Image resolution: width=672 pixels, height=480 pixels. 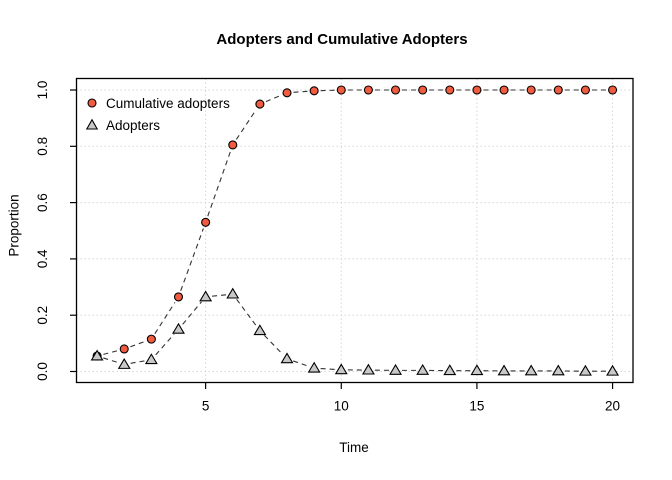 I want to click on legend-circle-icon, so click(x=92, y=103).